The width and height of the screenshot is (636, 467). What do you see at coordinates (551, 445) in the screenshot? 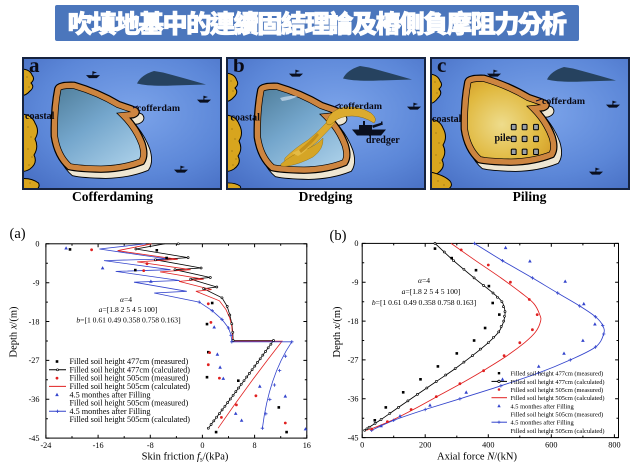
I see `svg-text: 600` at bounding box center [551, 445].